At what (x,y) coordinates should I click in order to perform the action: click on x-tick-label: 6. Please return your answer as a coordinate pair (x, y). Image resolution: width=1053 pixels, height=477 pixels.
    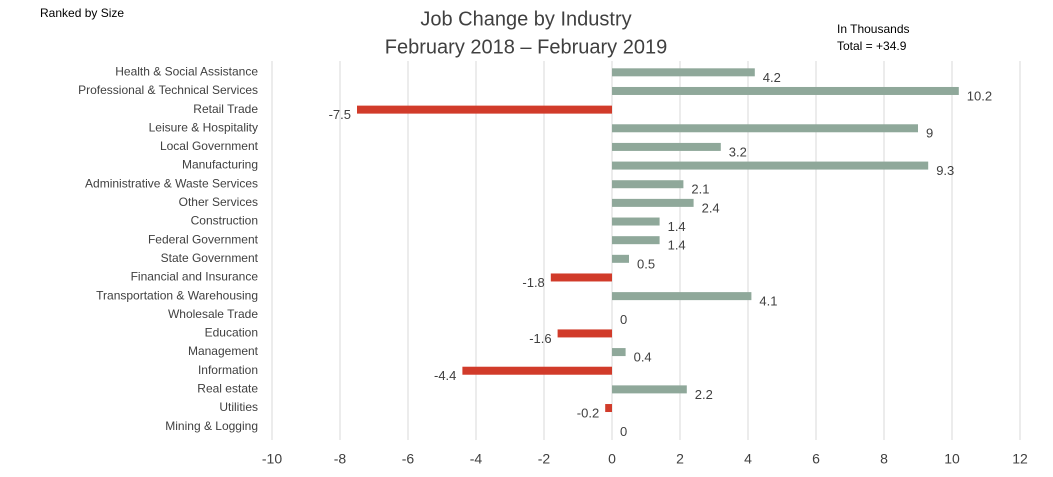
    Looking at the image, I should click on (816, 459).